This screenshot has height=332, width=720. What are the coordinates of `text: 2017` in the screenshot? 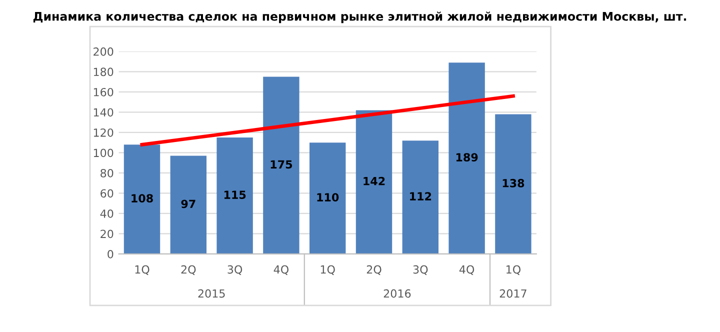 It's located at (513, 293).